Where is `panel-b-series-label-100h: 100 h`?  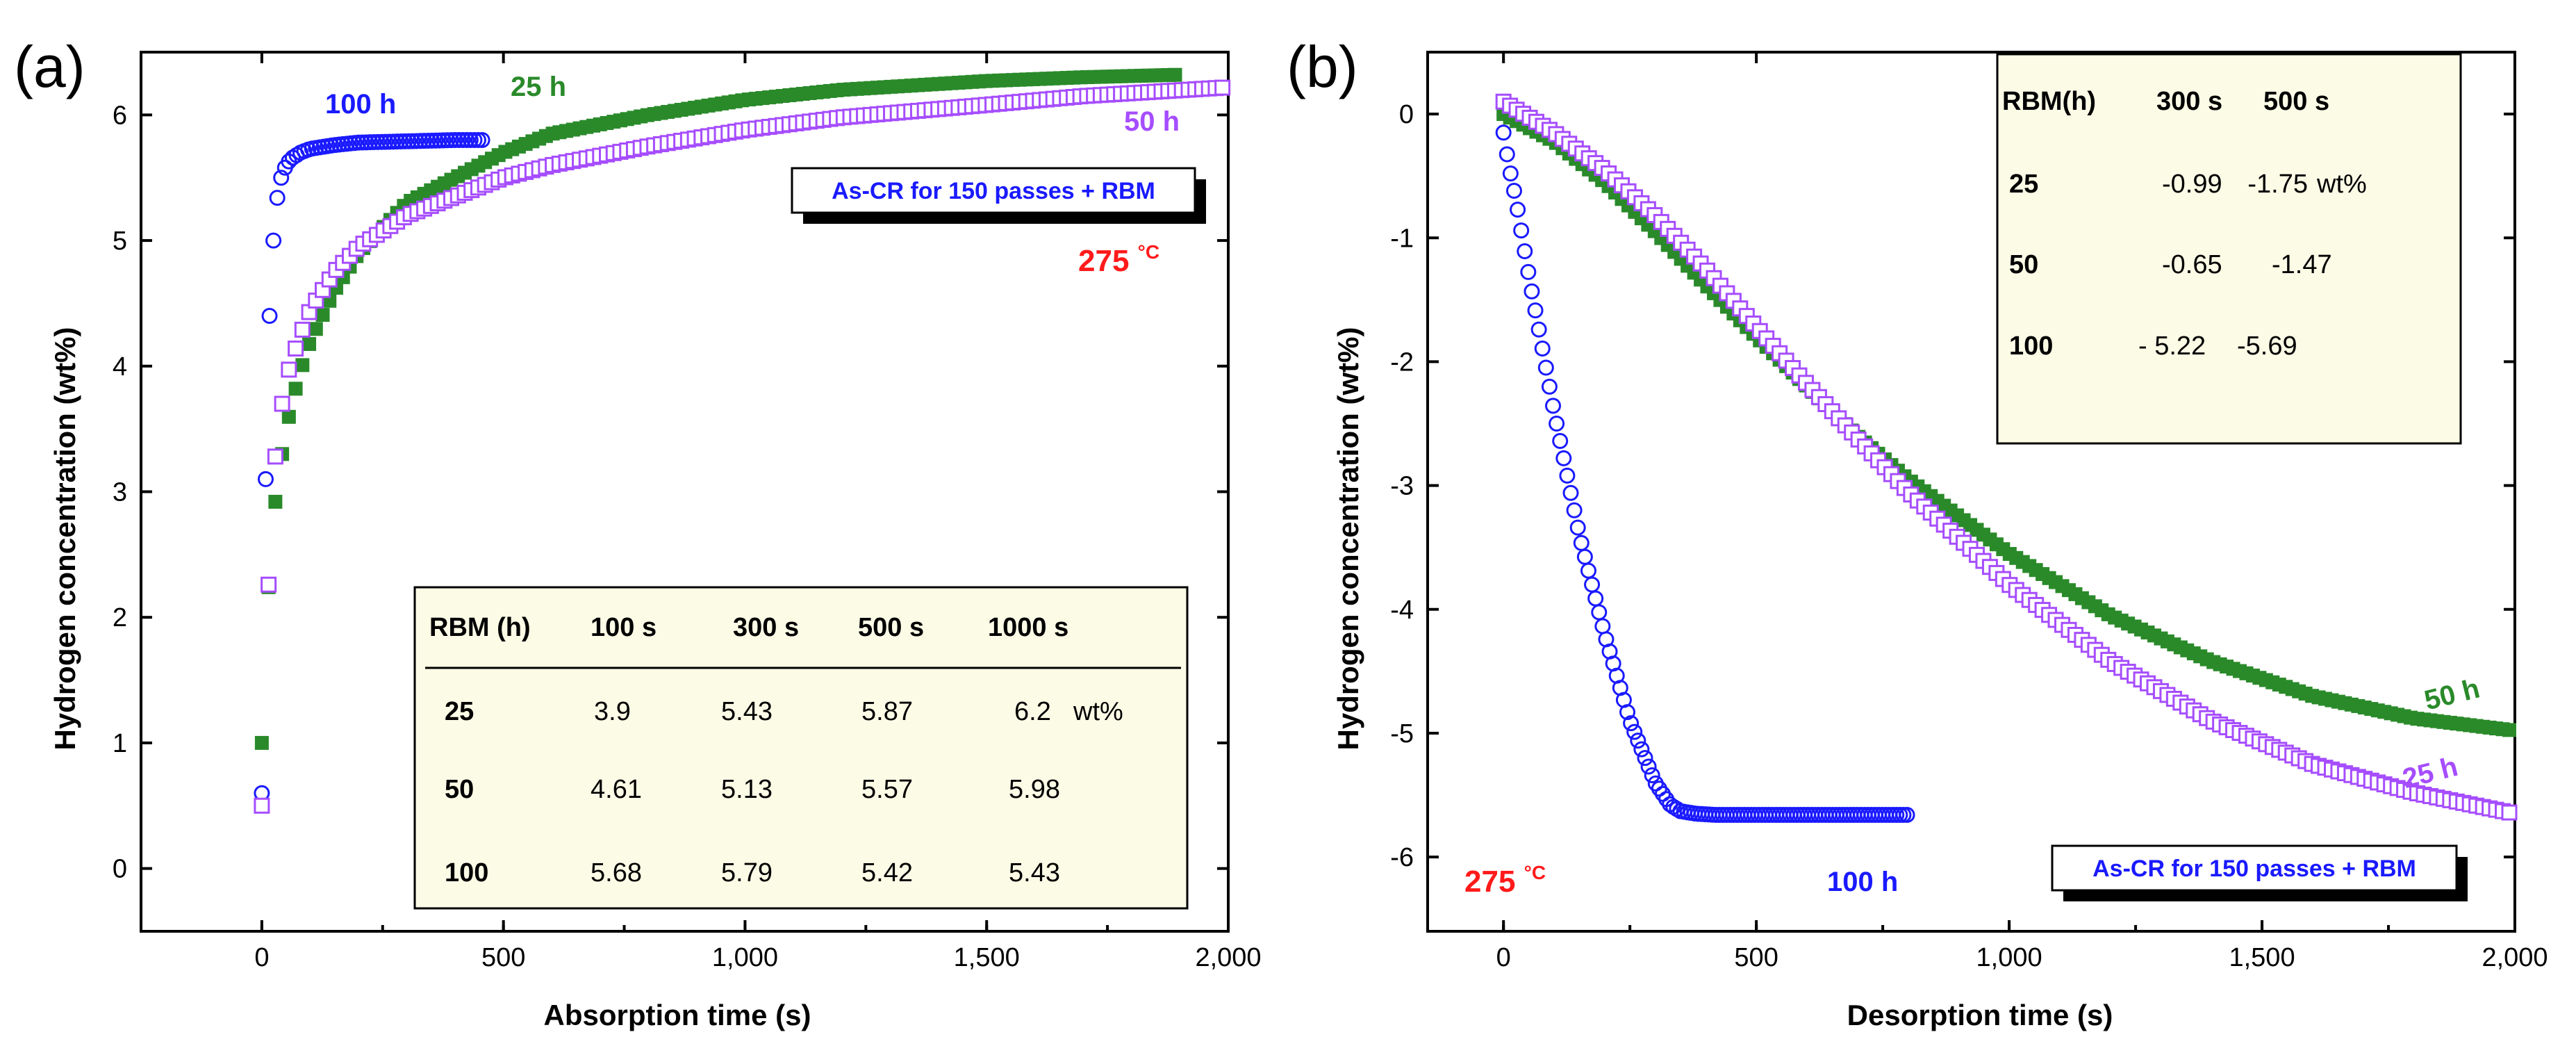
panel-b-series-label-100h: 100 h is located at coordinates (1863, 882).